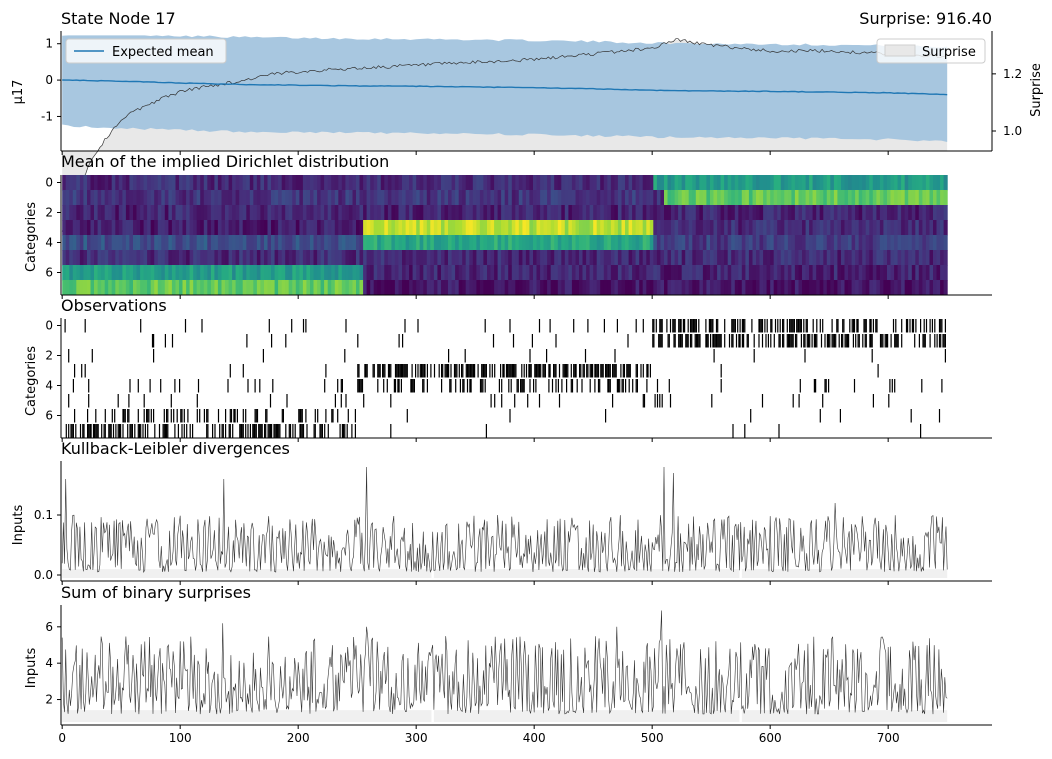 The height and width of the screenshot is (759, 1052). I want to click on y-tick-label: 2, so click(49, 700).